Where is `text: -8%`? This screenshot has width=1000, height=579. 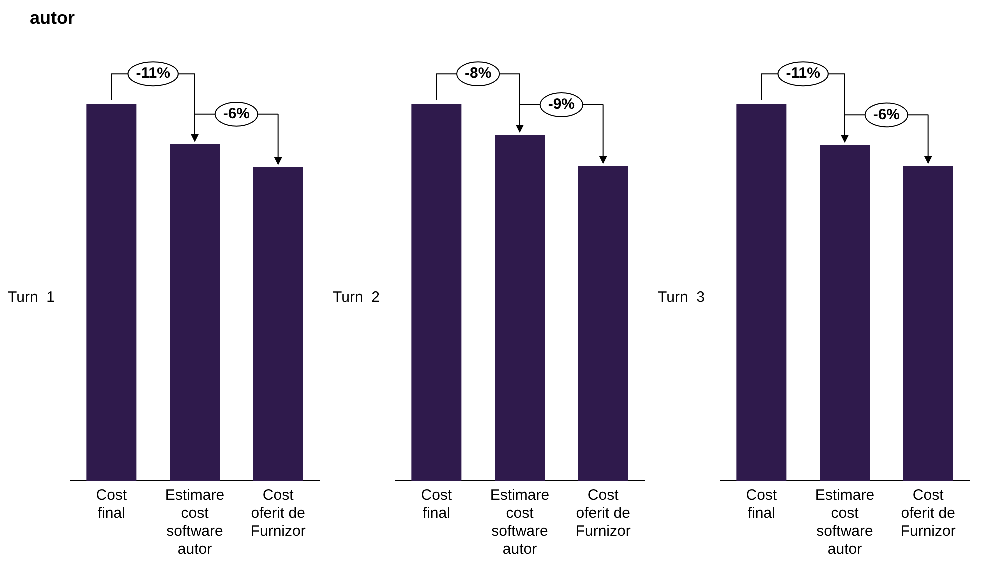 text: -8% is located at coordinates (478, 73).